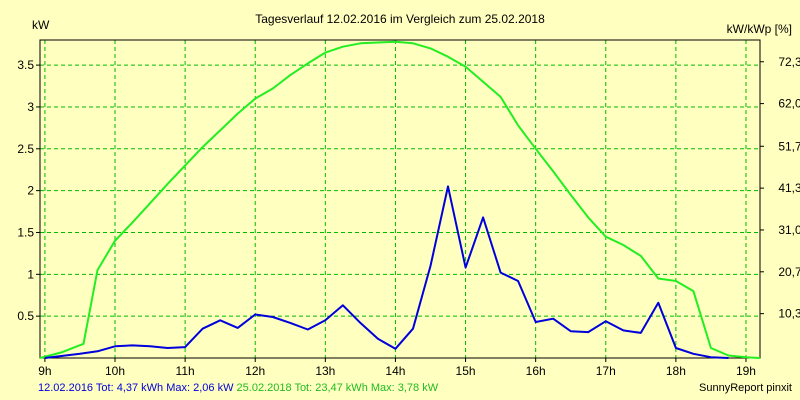 The image size is (800, 400). I want to click on y-tick-right-label: 62,0, so click(789, 104).